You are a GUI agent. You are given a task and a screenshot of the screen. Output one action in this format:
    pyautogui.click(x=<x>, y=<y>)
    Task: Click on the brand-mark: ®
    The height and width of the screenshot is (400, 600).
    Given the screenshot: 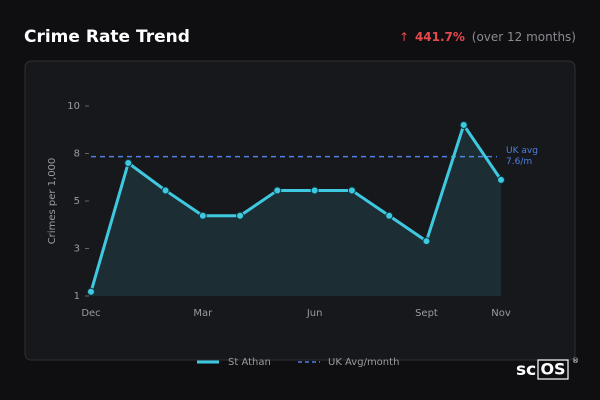 What is the action you would take?
    pyautogui.click(x=575, y=361)
    